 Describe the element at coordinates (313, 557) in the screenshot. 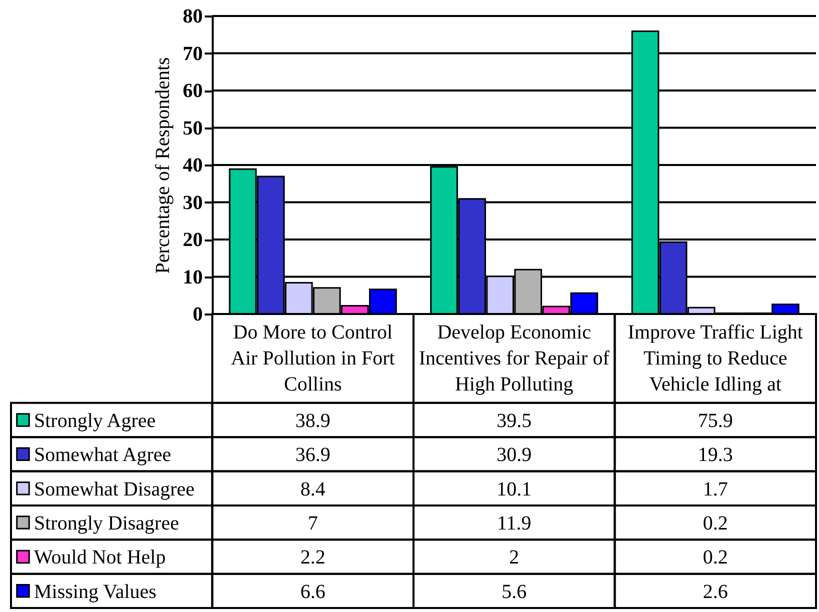

I see `data-label: 2.2` at that location.